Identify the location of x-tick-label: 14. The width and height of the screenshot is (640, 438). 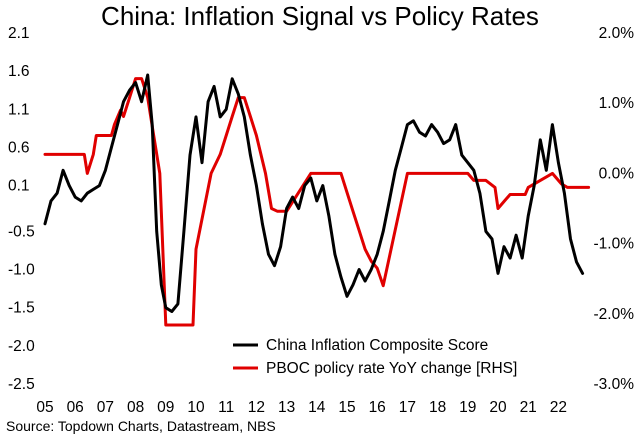
(317, 407).